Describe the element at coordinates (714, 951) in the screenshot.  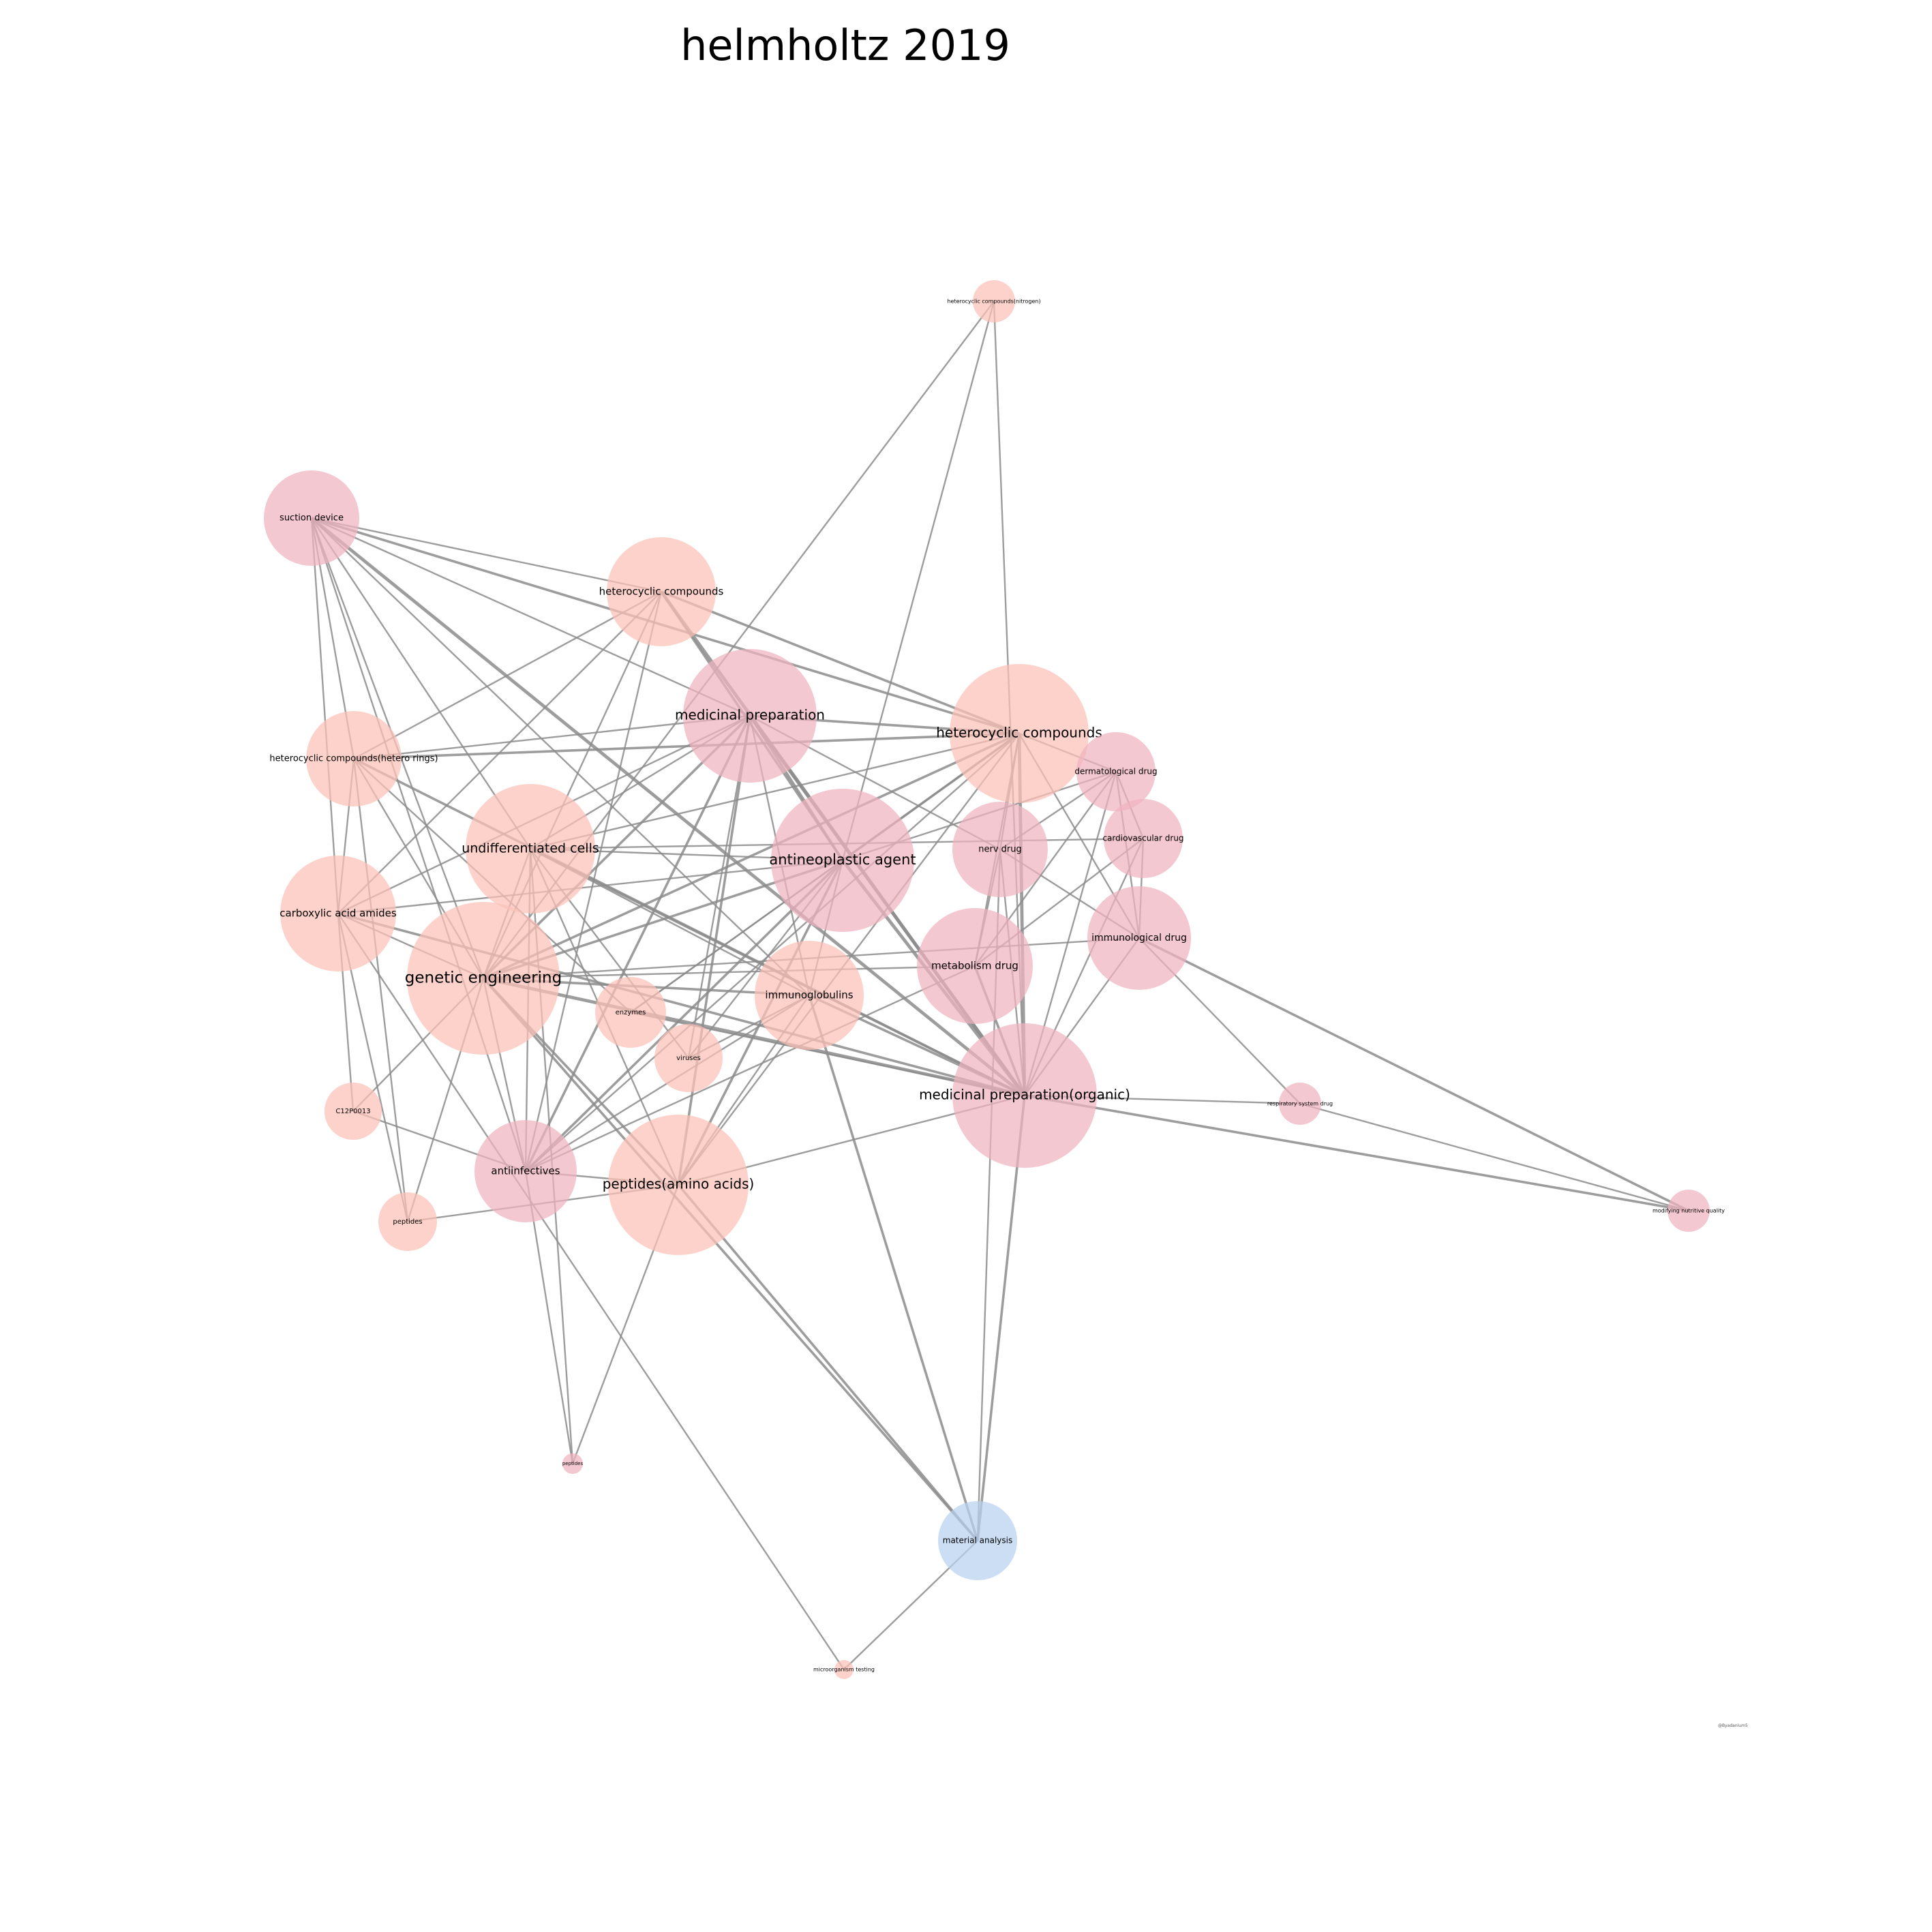
I see `edge-medicinal-preparation-peptides-amino-acids` at that location.